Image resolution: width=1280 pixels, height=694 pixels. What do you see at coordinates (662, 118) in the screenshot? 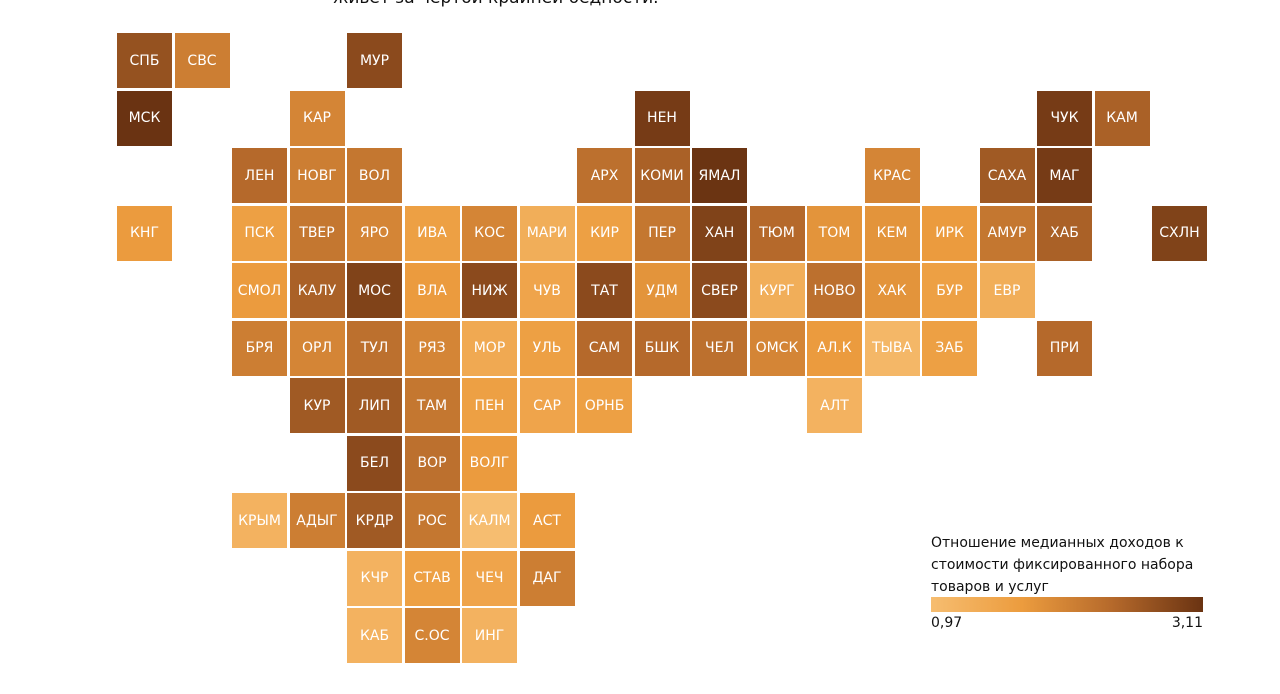
I see `region-tile: НЕН` at bounding box center [662, 118].